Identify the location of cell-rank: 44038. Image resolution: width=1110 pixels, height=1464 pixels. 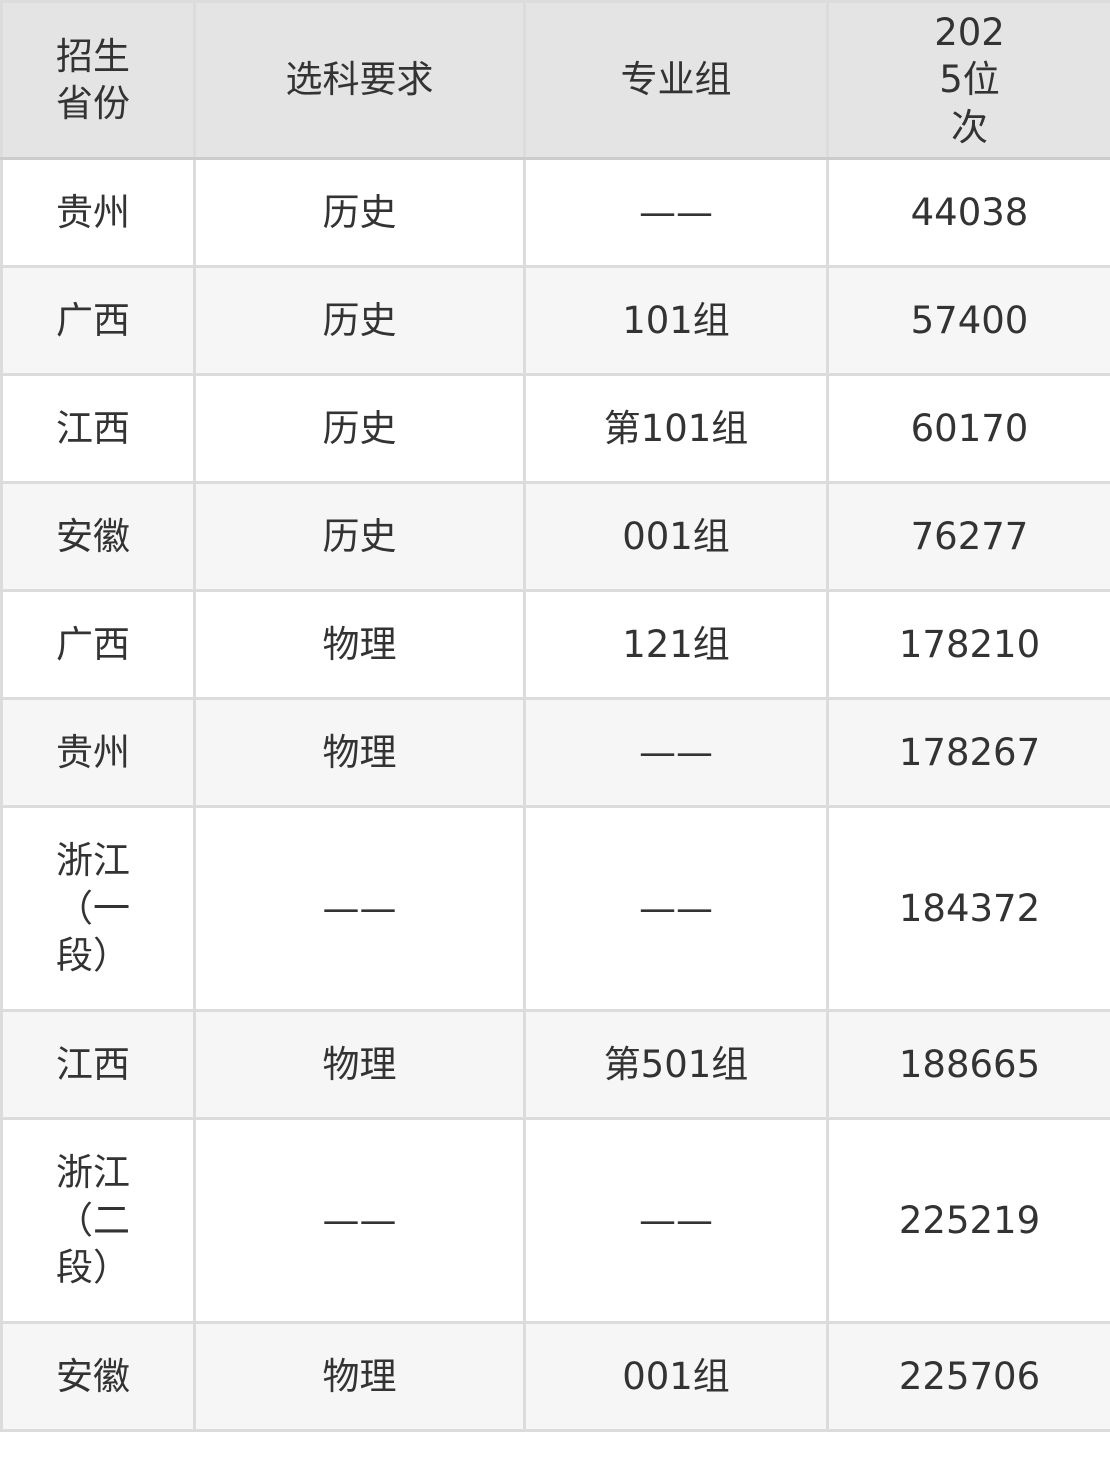
(968, 212).